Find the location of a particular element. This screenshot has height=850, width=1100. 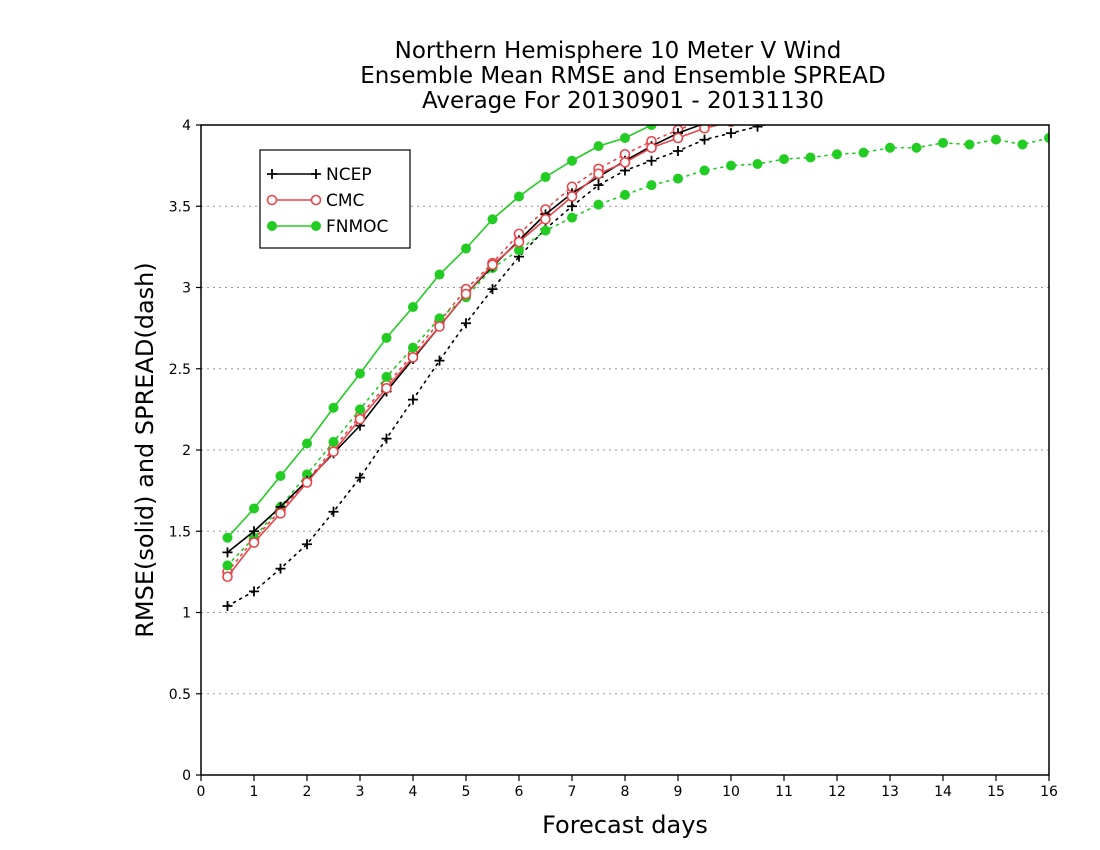

y-tick-label: 0 is located at coordinates (186, 776).